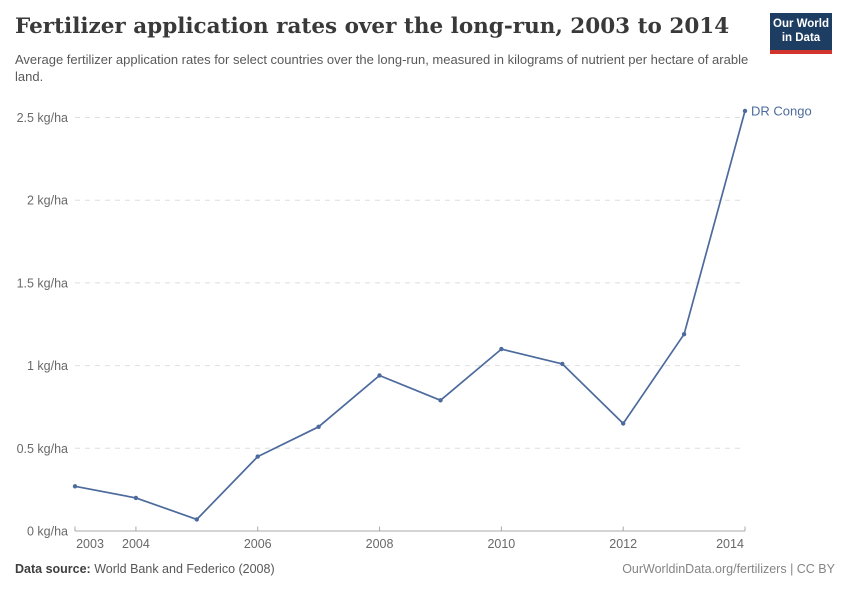 The height and width of the screenshot is (600, 850). I want to click on owid-logo: Our World in Data, so click(801, 33).